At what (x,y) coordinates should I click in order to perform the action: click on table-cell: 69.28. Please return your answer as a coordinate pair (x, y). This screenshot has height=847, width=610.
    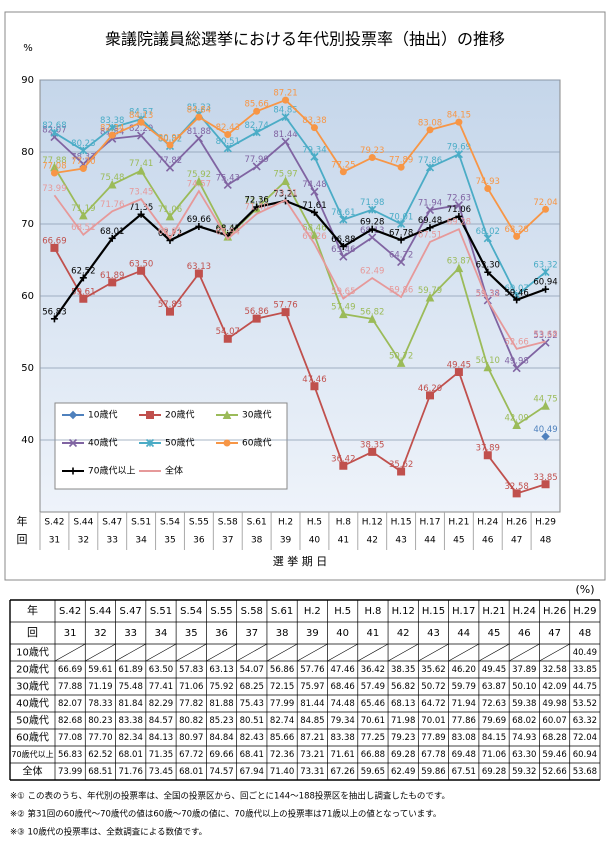
    Looking at the image, I should click on (494, 772).